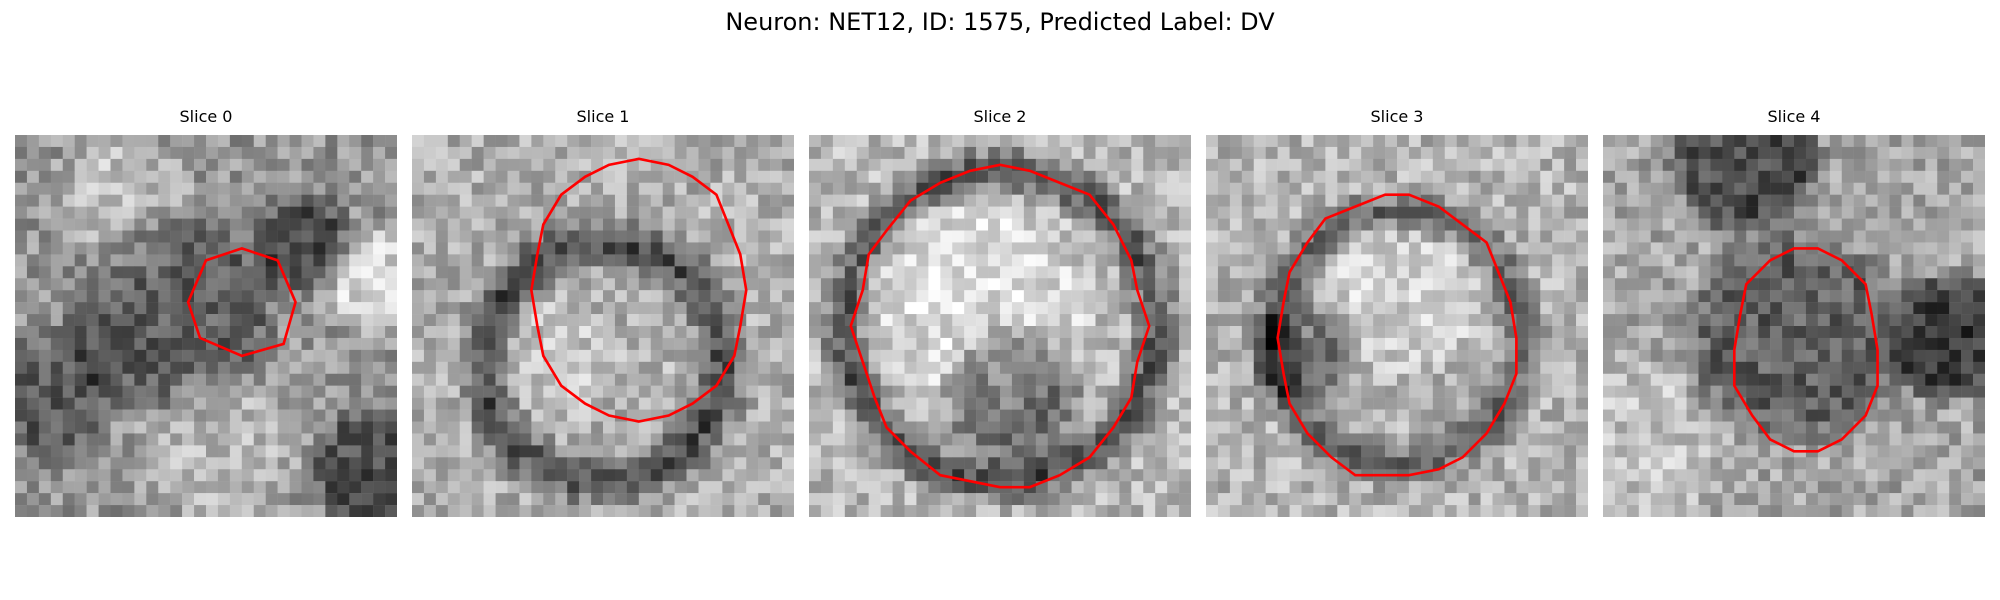 The height and width of the screenshot is (600, 2000). I want to click on slice-panel-2: Slice 2, so click(1000, 312).